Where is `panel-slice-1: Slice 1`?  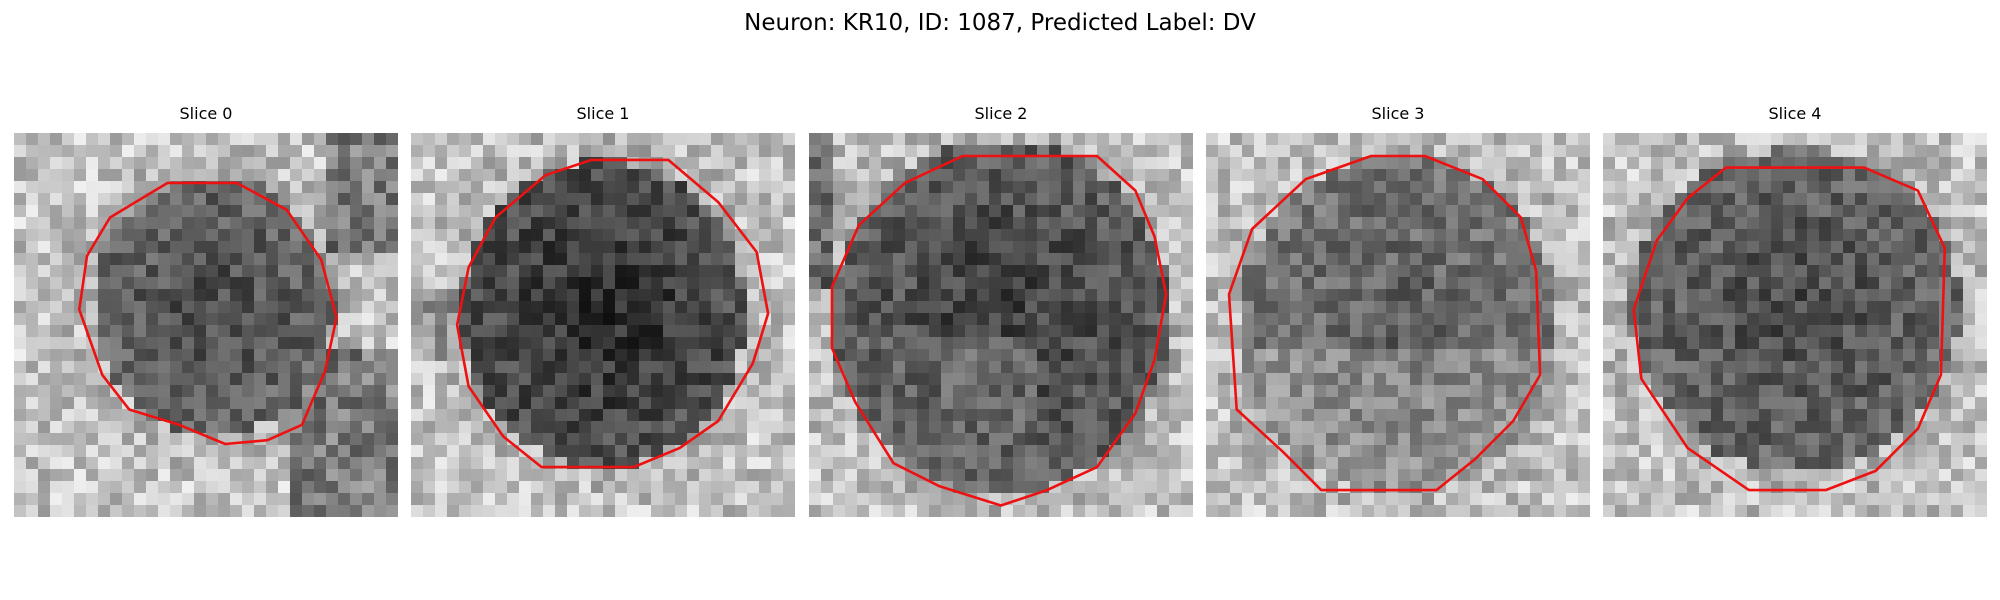
panel-slice-1: Slice 1 is located at coordinates (603, 310).